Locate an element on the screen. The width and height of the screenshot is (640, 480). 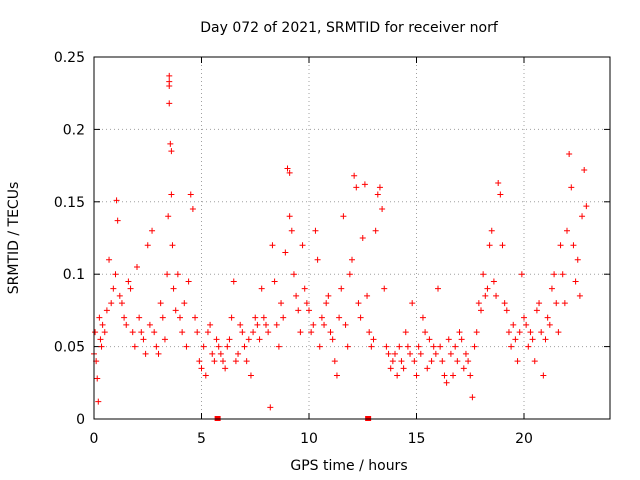
x-tick-label: 10 is located at coordinates (309, 439).